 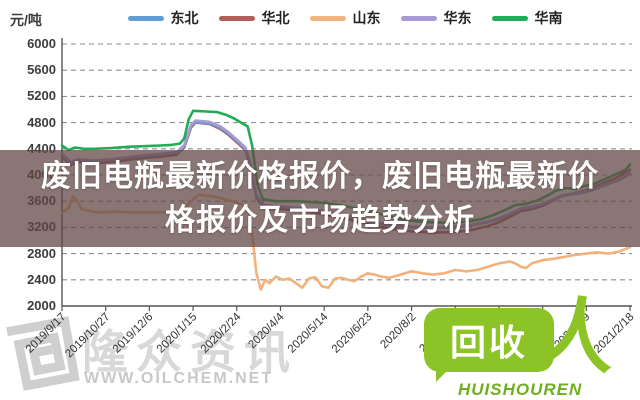 What do you see at coordinates (41, 43) in the screenshot?
I see `y-tick-label: 6000` at bounding box center [41, 43].